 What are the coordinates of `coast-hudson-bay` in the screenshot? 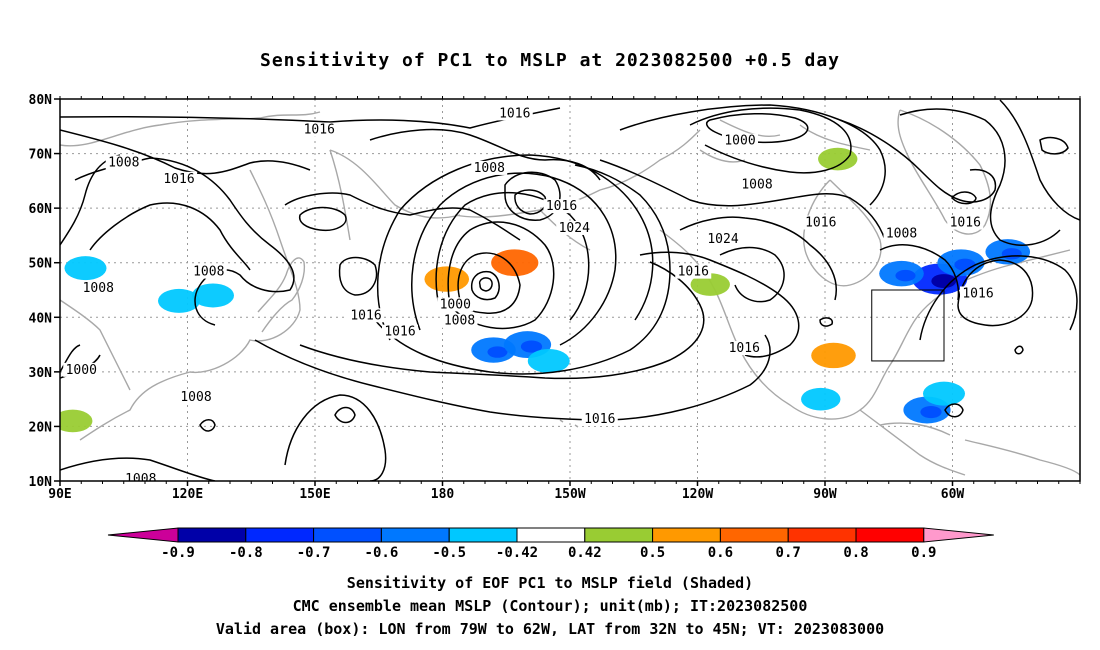 It's located at (842, 233).